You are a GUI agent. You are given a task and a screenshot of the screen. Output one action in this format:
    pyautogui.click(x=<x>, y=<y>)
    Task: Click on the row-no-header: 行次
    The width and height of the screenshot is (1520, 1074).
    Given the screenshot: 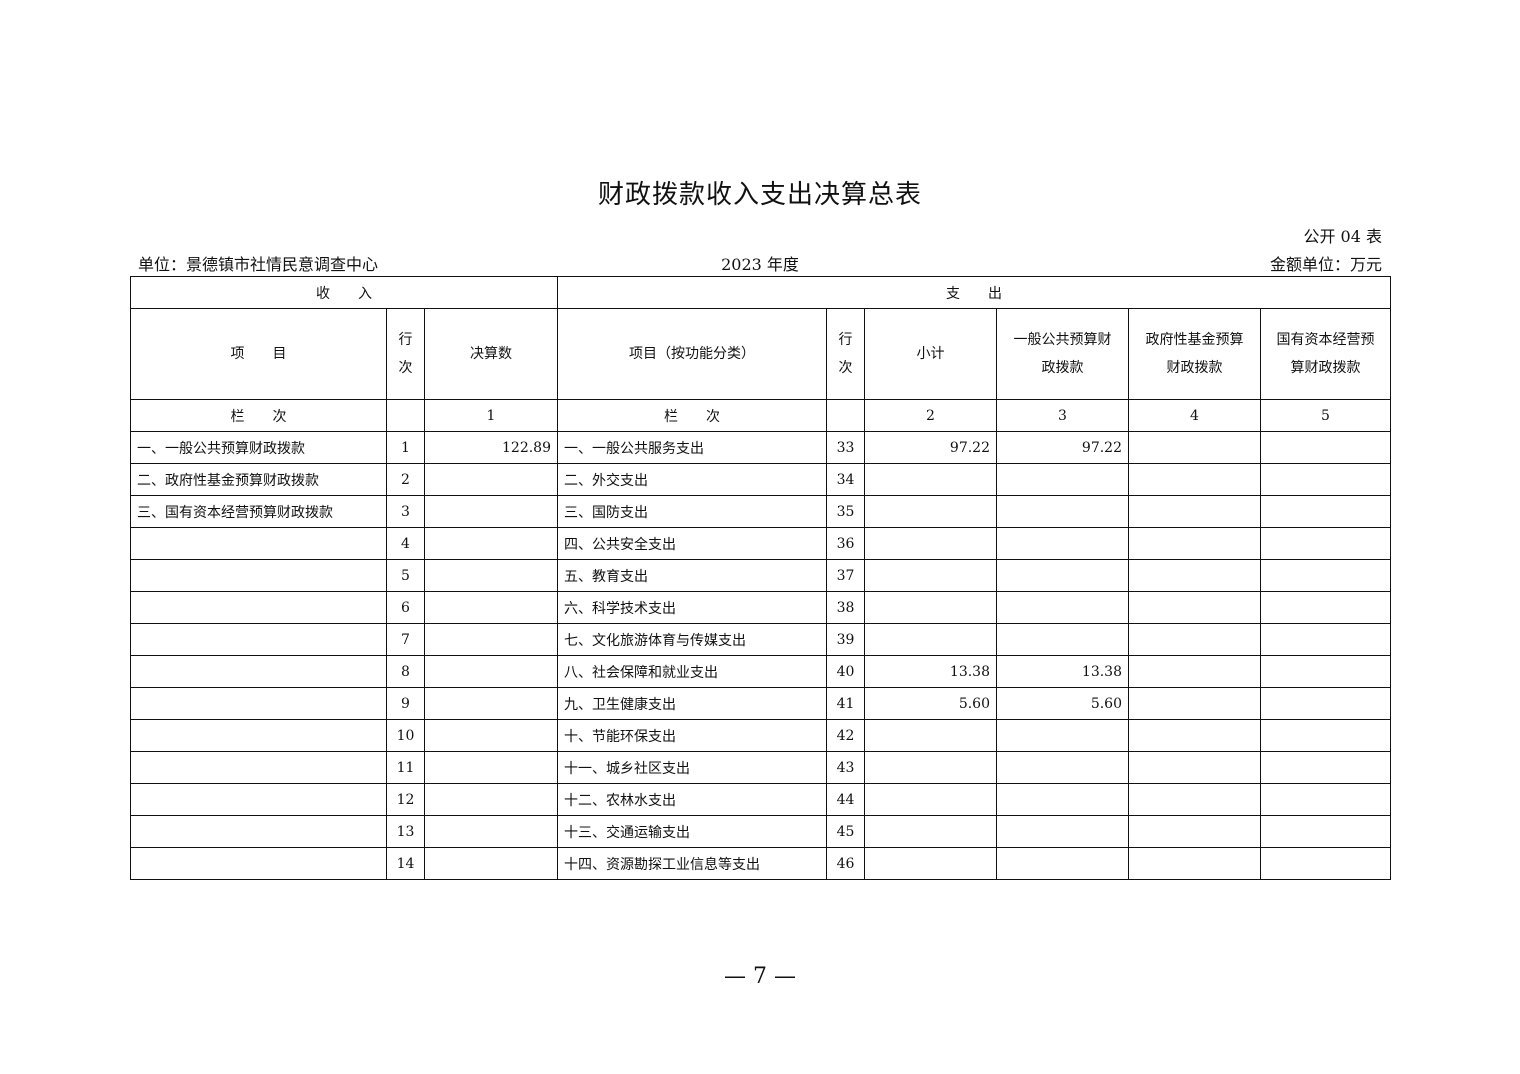 What is the action you would take?
    pyautogui.click(x=405, y=354)
    